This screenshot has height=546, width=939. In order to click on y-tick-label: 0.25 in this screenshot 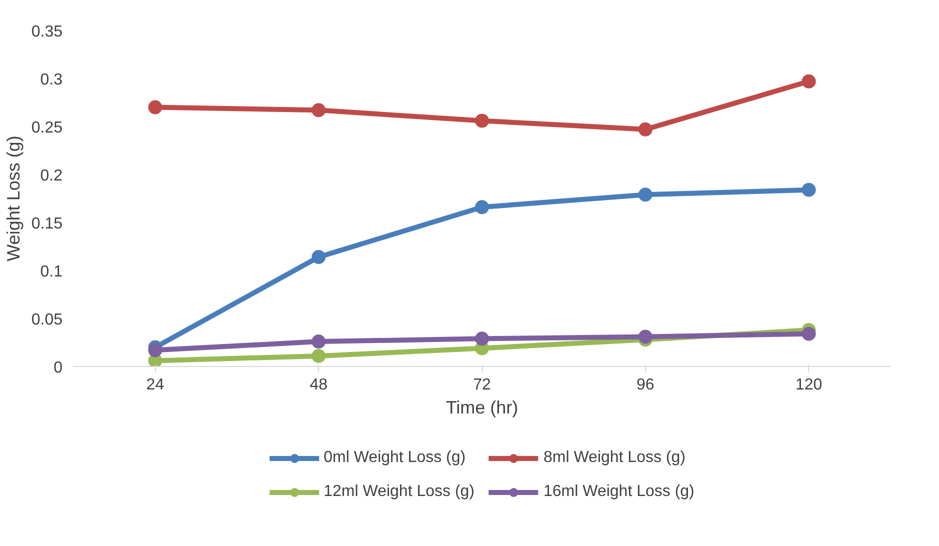, I will do `click(47, 128)`.